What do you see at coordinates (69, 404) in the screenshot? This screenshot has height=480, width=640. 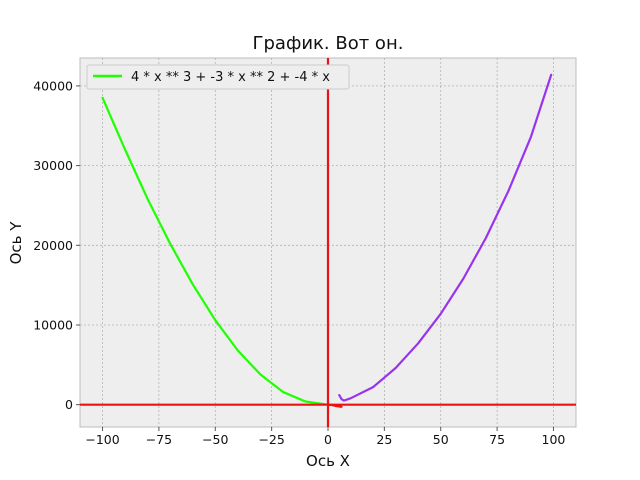 I see `y-tick-label: 0` at bounding box center [69, 404].